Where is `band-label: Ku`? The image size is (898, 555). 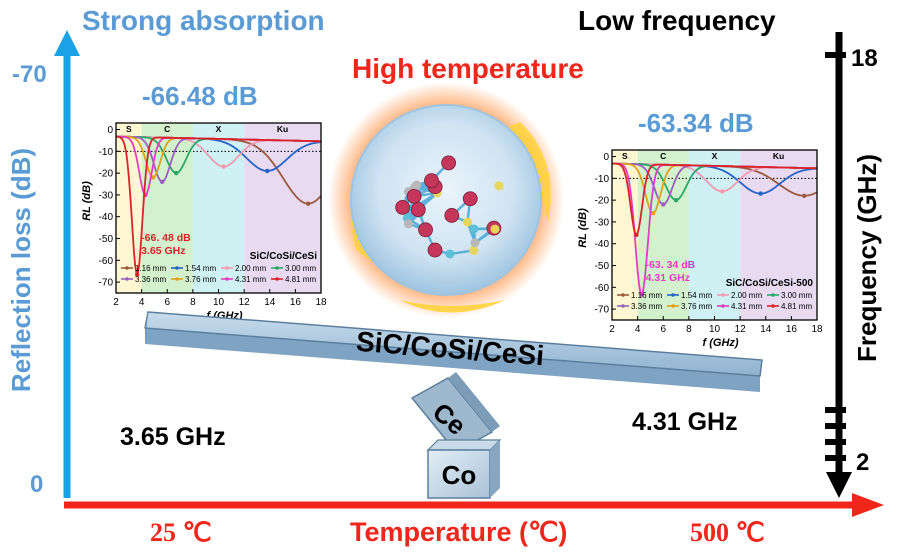
band-label: Ku is located at coordinates (778, 156).